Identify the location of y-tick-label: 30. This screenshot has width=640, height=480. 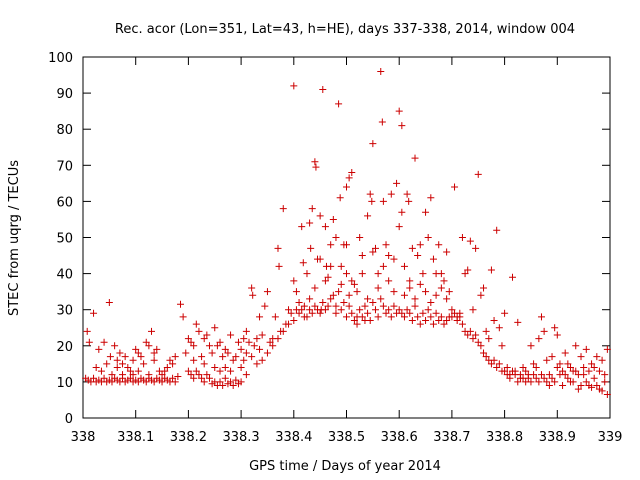
(64, 311).